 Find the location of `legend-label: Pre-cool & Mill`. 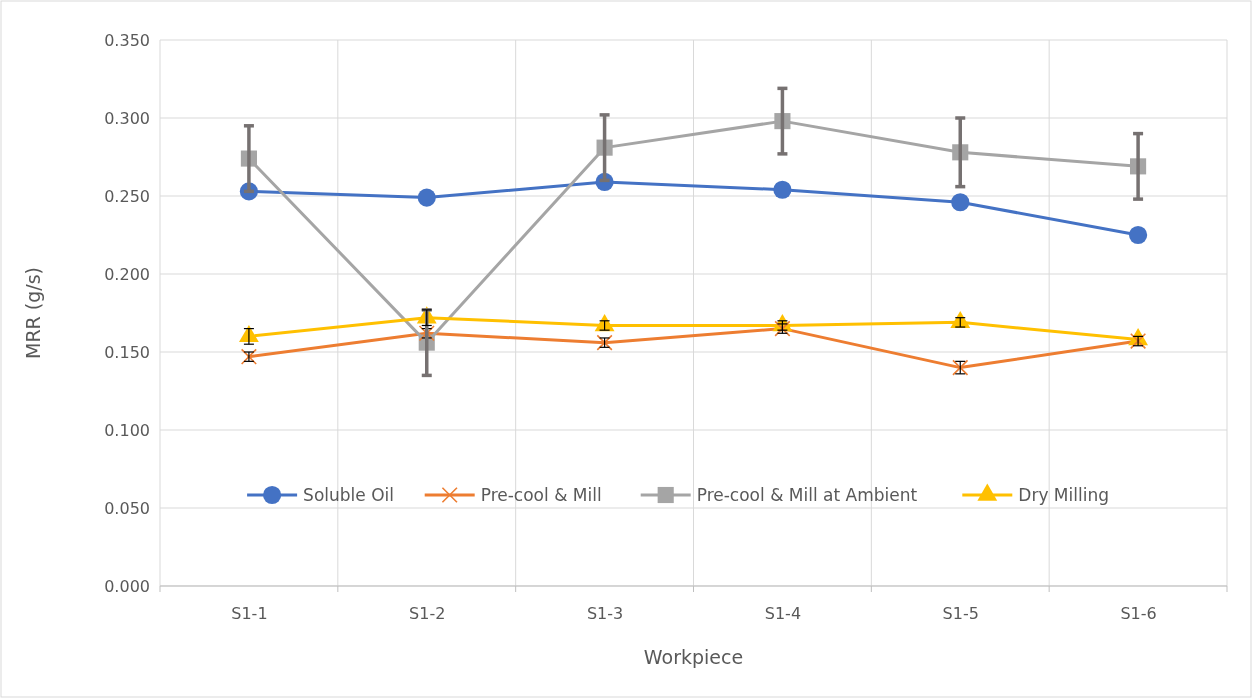

legend-label: Pre-cool & Mill is located at coordinates (541, 495).